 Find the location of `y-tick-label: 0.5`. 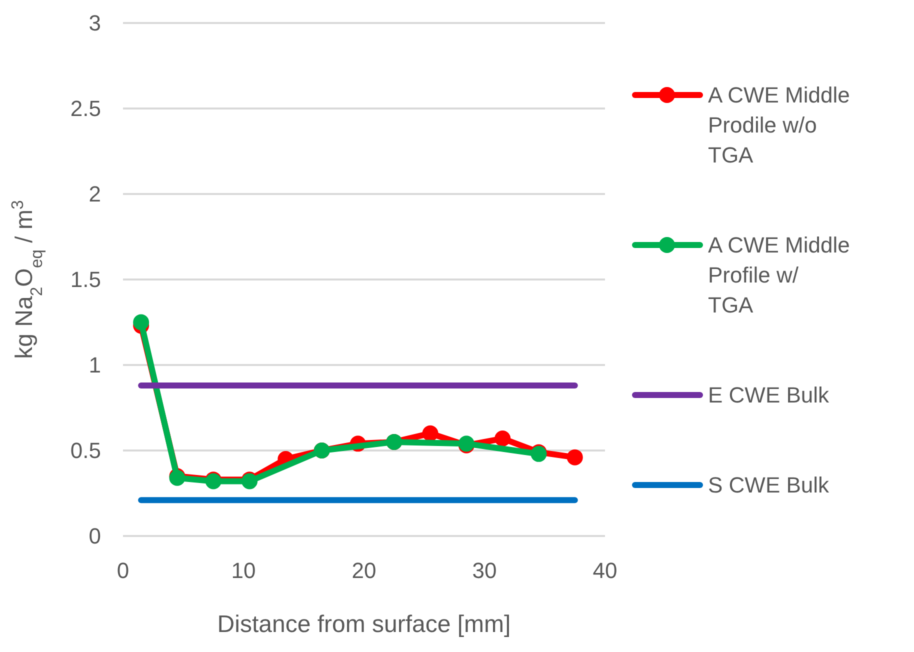

y-tick-label: 0.5 is located at coordinates (85, 451).